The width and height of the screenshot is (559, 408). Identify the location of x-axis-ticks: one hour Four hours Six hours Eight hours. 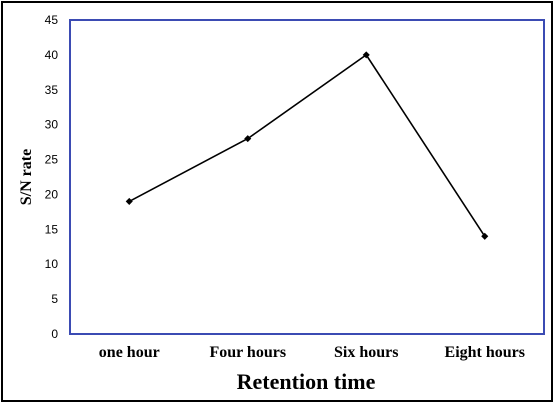
(312, 352).